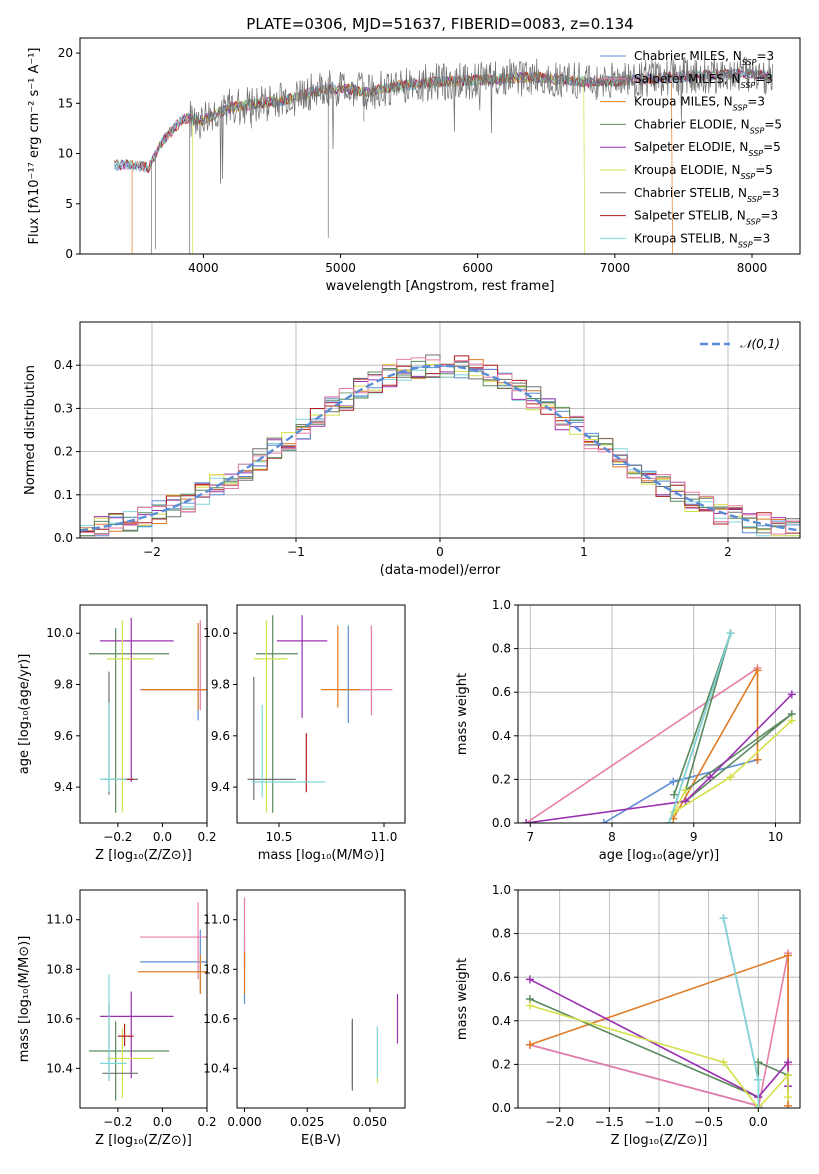 The width and height of the screenshot is (819, 1174). What do you see at coordinates (384, 837) in the screenshot?
I see `x-tick-label: 11.0` at bounding box center [384, 837].